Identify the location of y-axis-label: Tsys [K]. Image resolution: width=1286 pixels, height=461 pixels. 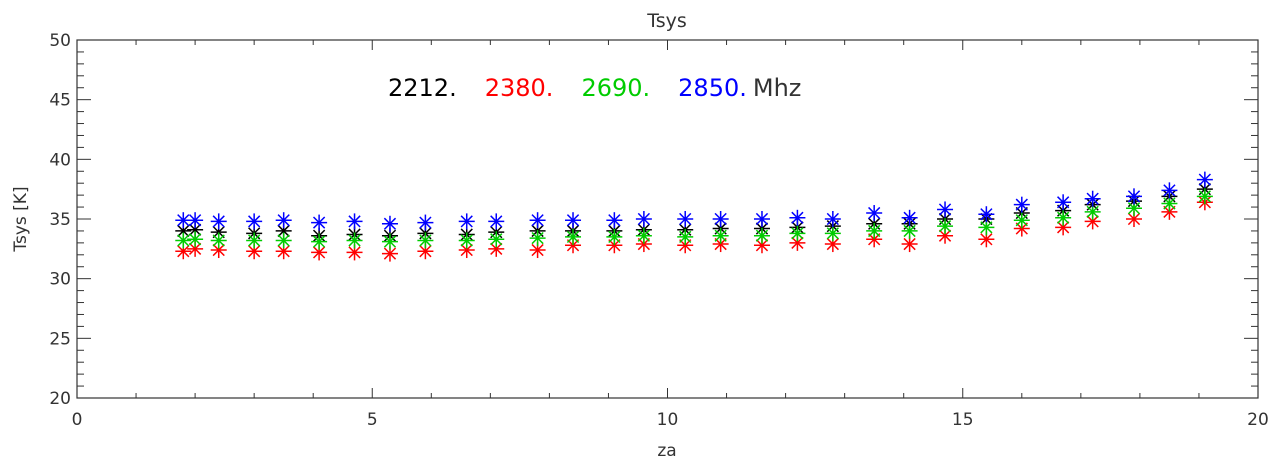
(21, 219).